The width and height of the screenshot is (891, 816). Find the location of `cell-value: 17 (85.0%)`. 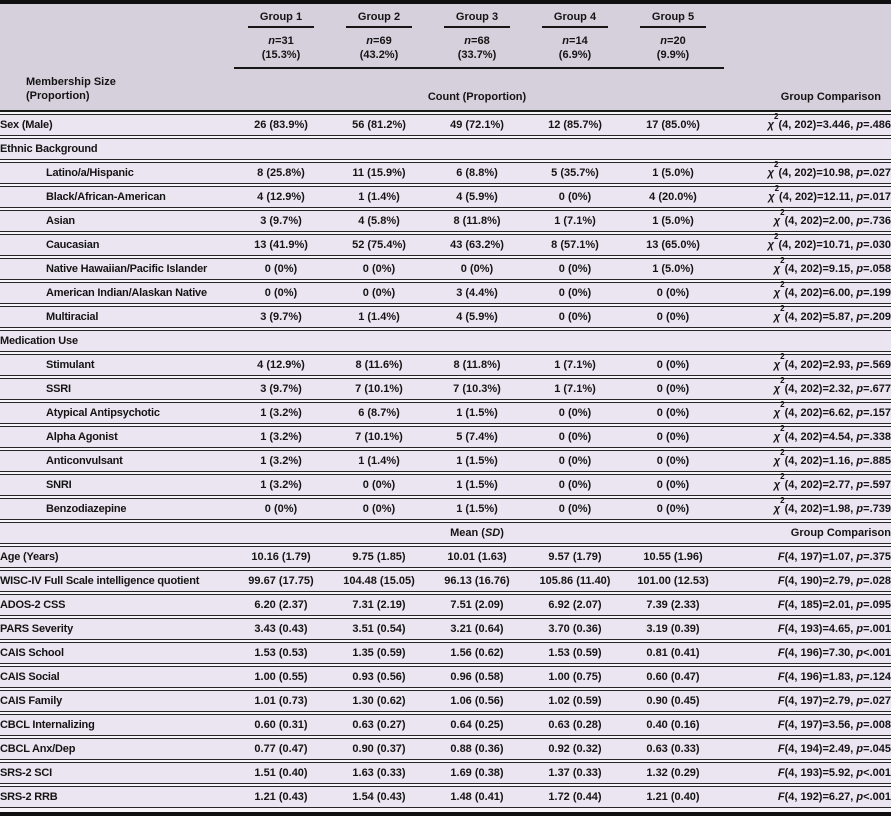

cell-value: 17 (85.0%) is located at coordinates (673, 125).